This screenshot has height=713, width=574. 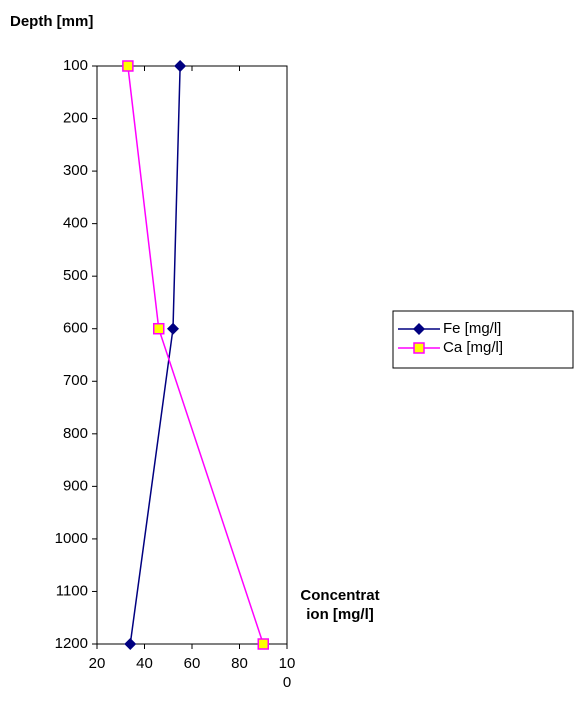 What do you see at coordinates (75, 485) in the screenshot?
I see `y-tick-label: 900` at bounding box center [75, 485].